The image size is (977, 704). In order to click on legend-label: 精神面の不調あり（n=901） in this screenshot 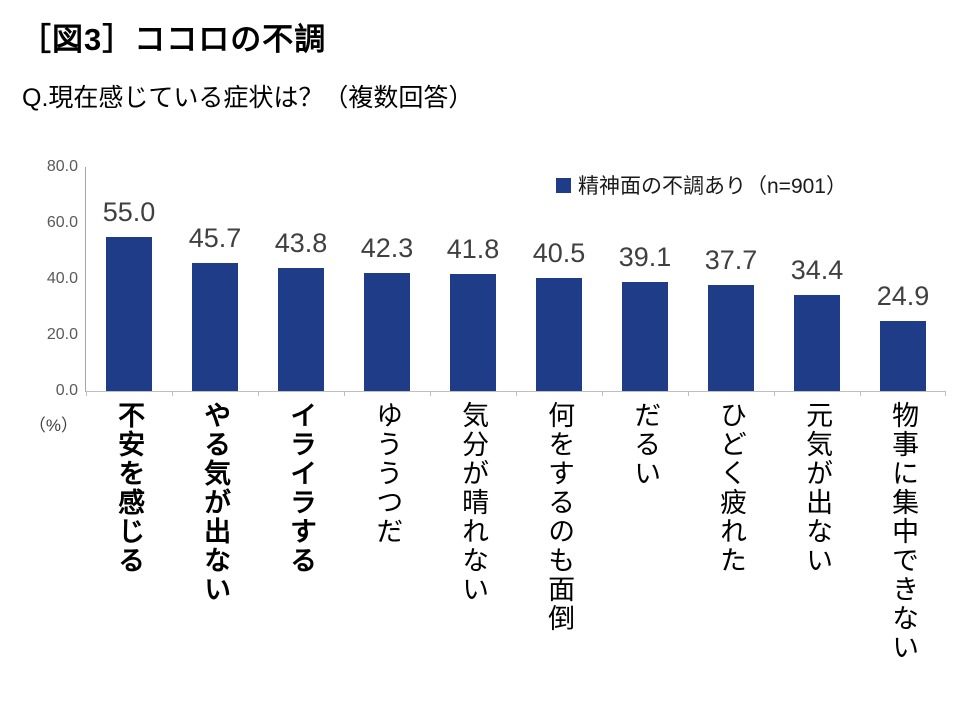, I will do `click(712, 186)`.